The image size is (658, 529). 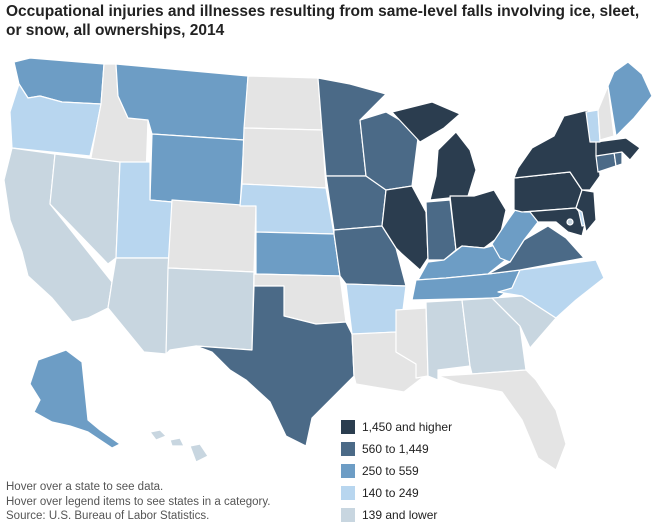 I want to click on legend-label: 139 and lower, so click(x=400, y=515).